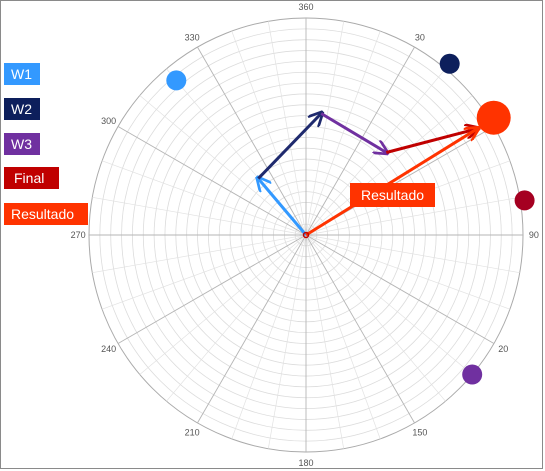 The height and width of the screenshot is (471, 545). I want to click on resultado-annotation: Resultado, so click(392, 195).